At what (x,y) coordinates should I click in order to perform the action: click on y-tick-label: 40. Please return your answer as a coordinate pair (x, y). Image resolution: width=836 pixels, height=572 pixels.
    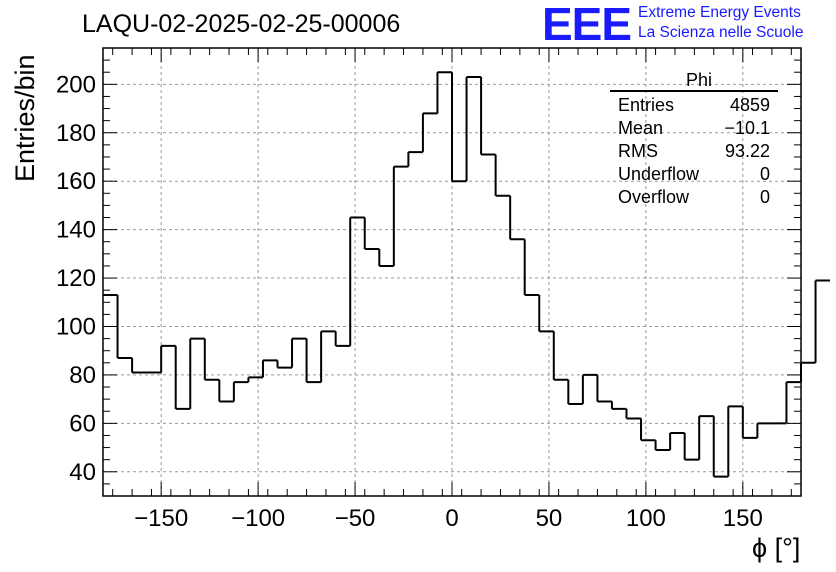
    Looking at the image, I should click on (82, 472).